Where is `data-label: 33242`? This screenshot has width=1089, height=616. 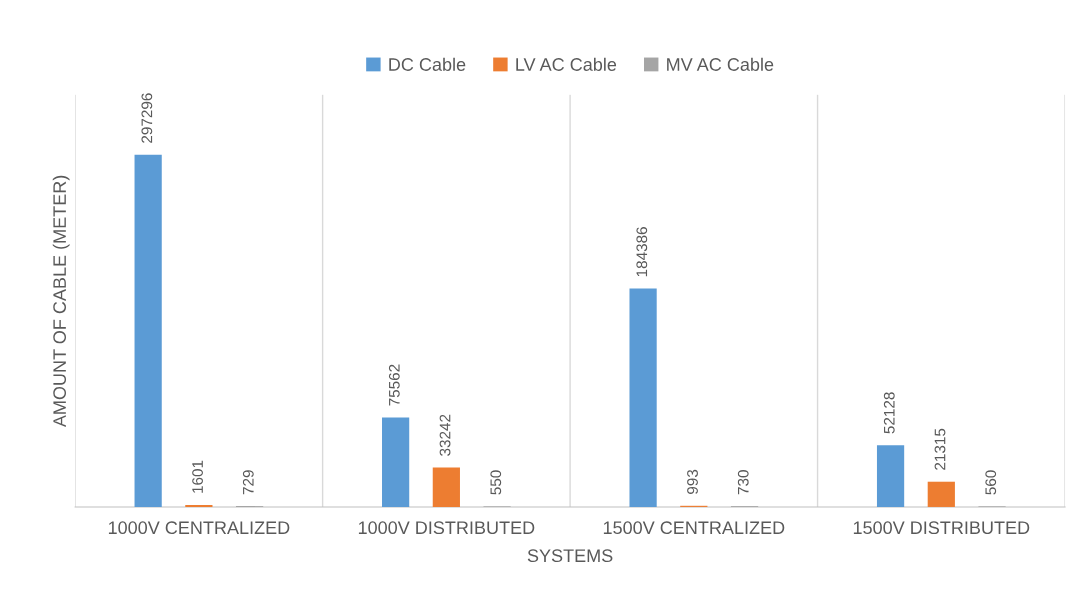
data-label: 33242 is located at coordinates (445, 435).